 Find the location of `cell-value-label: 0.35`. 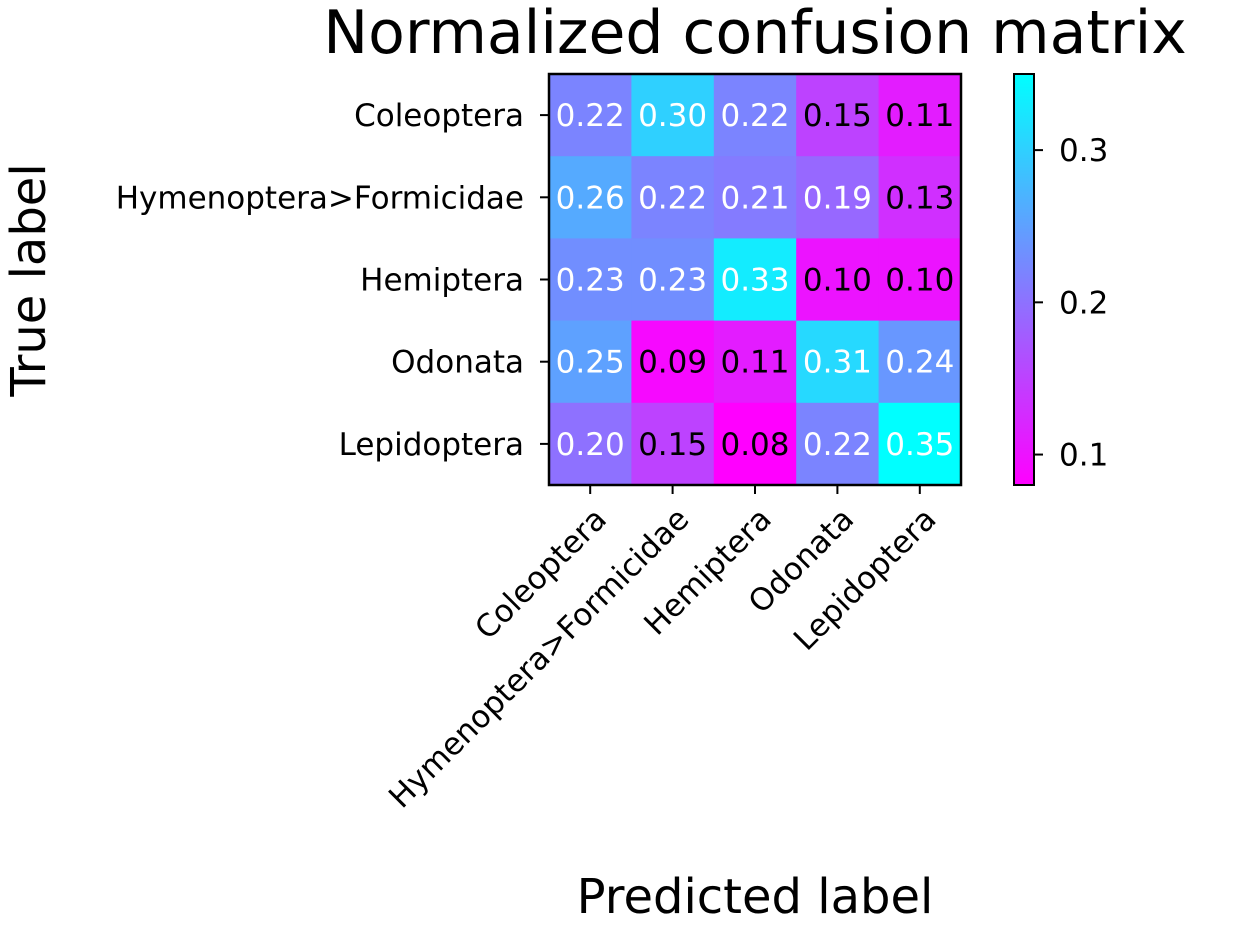

cell-value-label: 0.35 is located at coordinates (919, 445).